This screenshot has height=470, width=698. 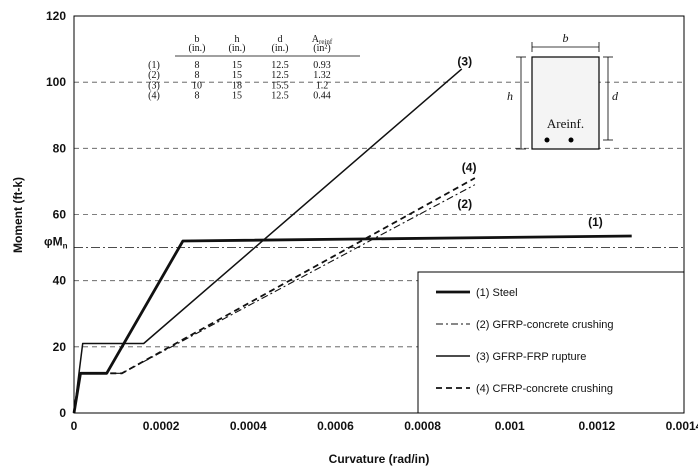 What do you see at coordinates (597, 426) in the screenshot?
I see `x-tick-label: 0.0012` at bounding box center [597, 426].